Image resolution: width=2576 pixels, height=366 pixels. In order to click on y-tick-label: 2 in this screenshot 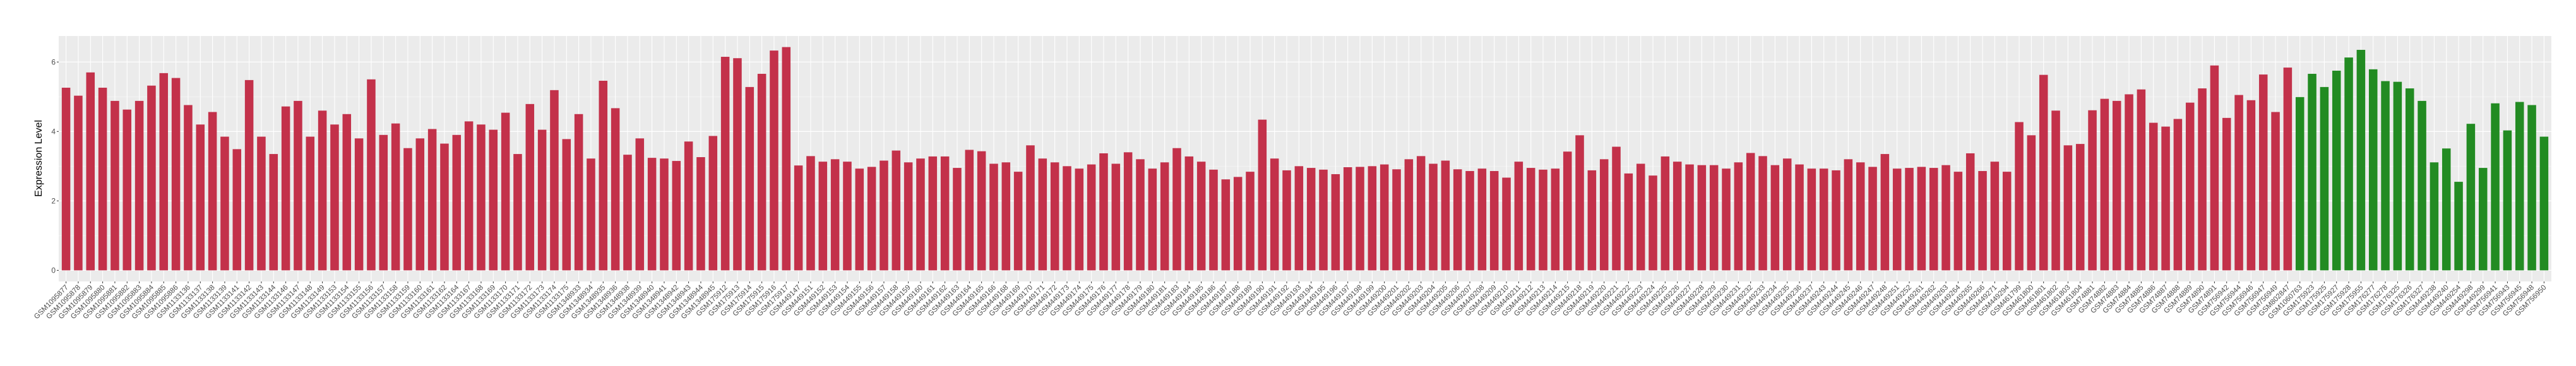, I will do `click(53, 200)`.